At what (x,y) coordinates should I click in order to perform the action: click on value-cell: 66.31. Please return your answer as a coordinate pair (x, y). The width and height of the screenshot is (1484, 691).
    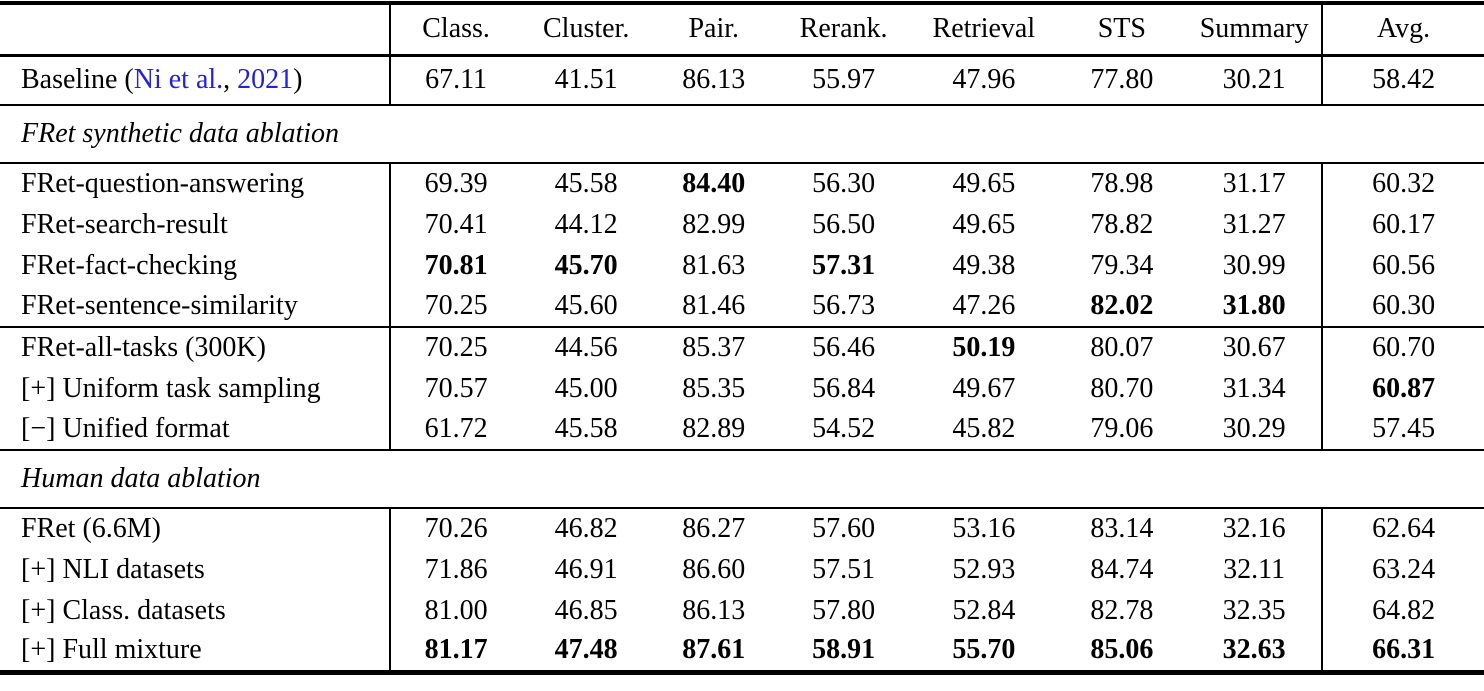
    Looking at the image, I should click on (1402, 651).